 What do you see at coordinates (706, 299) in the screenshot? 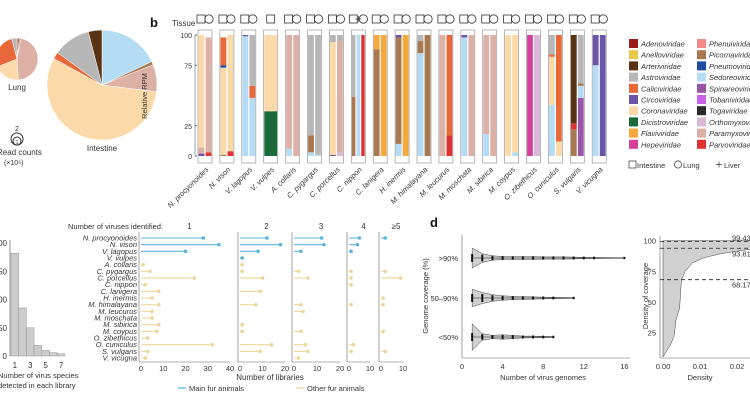
I see `density-area` at bounding box center [706, 299].